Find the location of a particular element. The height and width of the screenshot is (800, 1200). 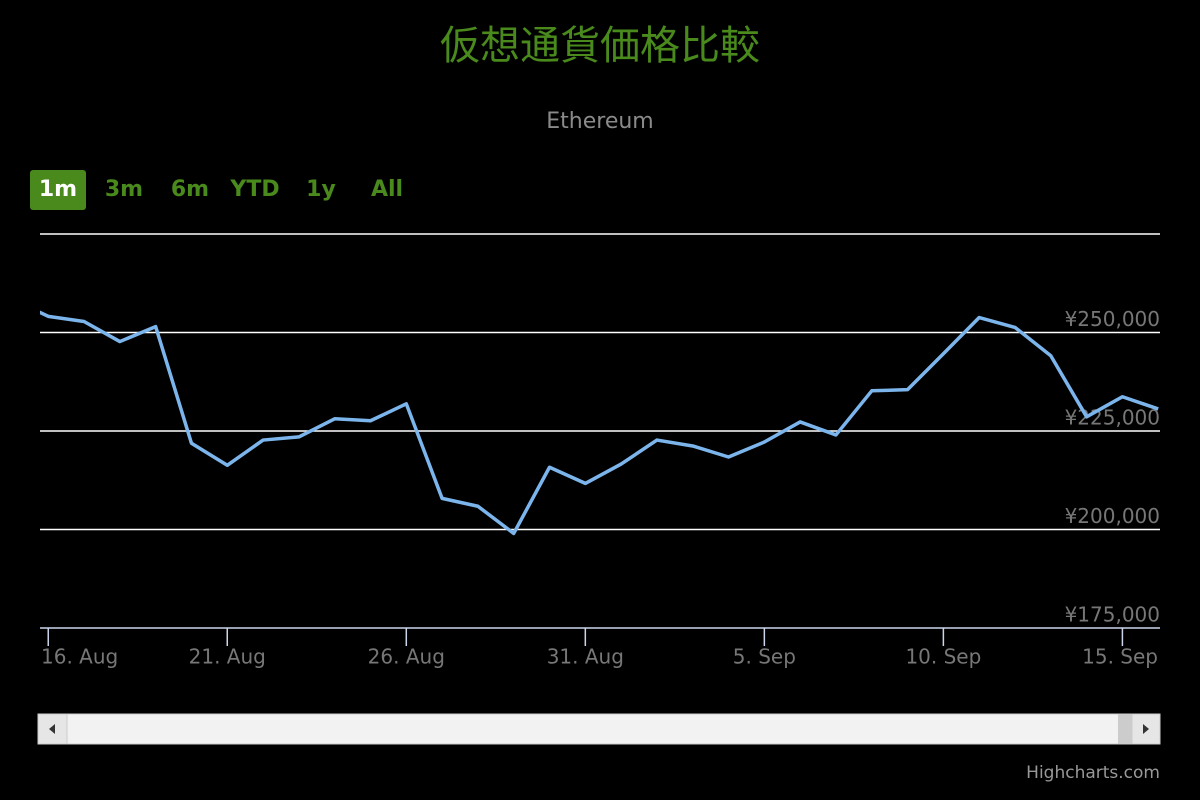

left-arrow is located at coordinates (52, 729).